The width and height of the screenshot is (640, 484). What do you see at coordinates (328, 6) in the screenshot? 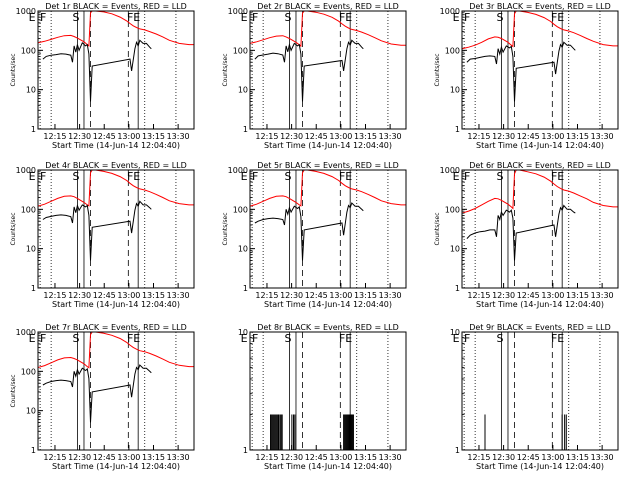
I see `panel-title: Det 2r BLACK = Events, RED = LLD` at bounding box center [328, 6].